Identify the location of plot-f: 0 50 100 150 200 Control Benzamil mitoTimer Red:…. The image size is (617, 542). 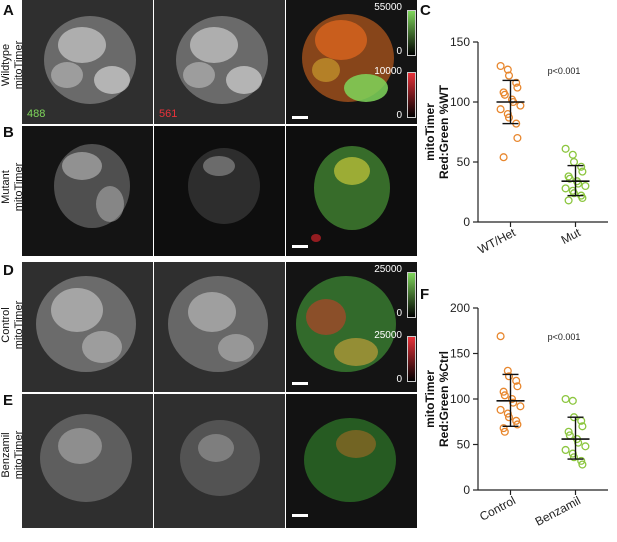
(518, 419).